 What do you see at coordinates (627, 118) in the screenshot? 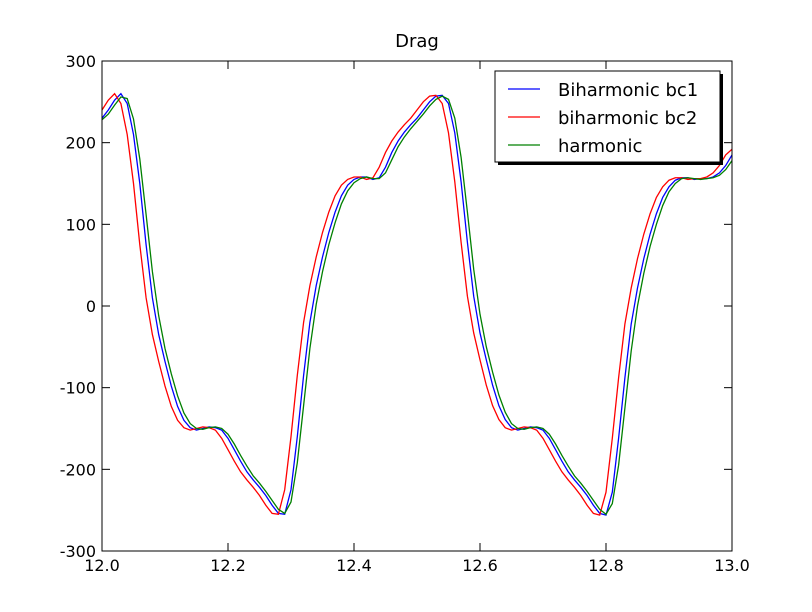
I see `legend-label: biharmonic bc2` at bounding box center [627, 118].